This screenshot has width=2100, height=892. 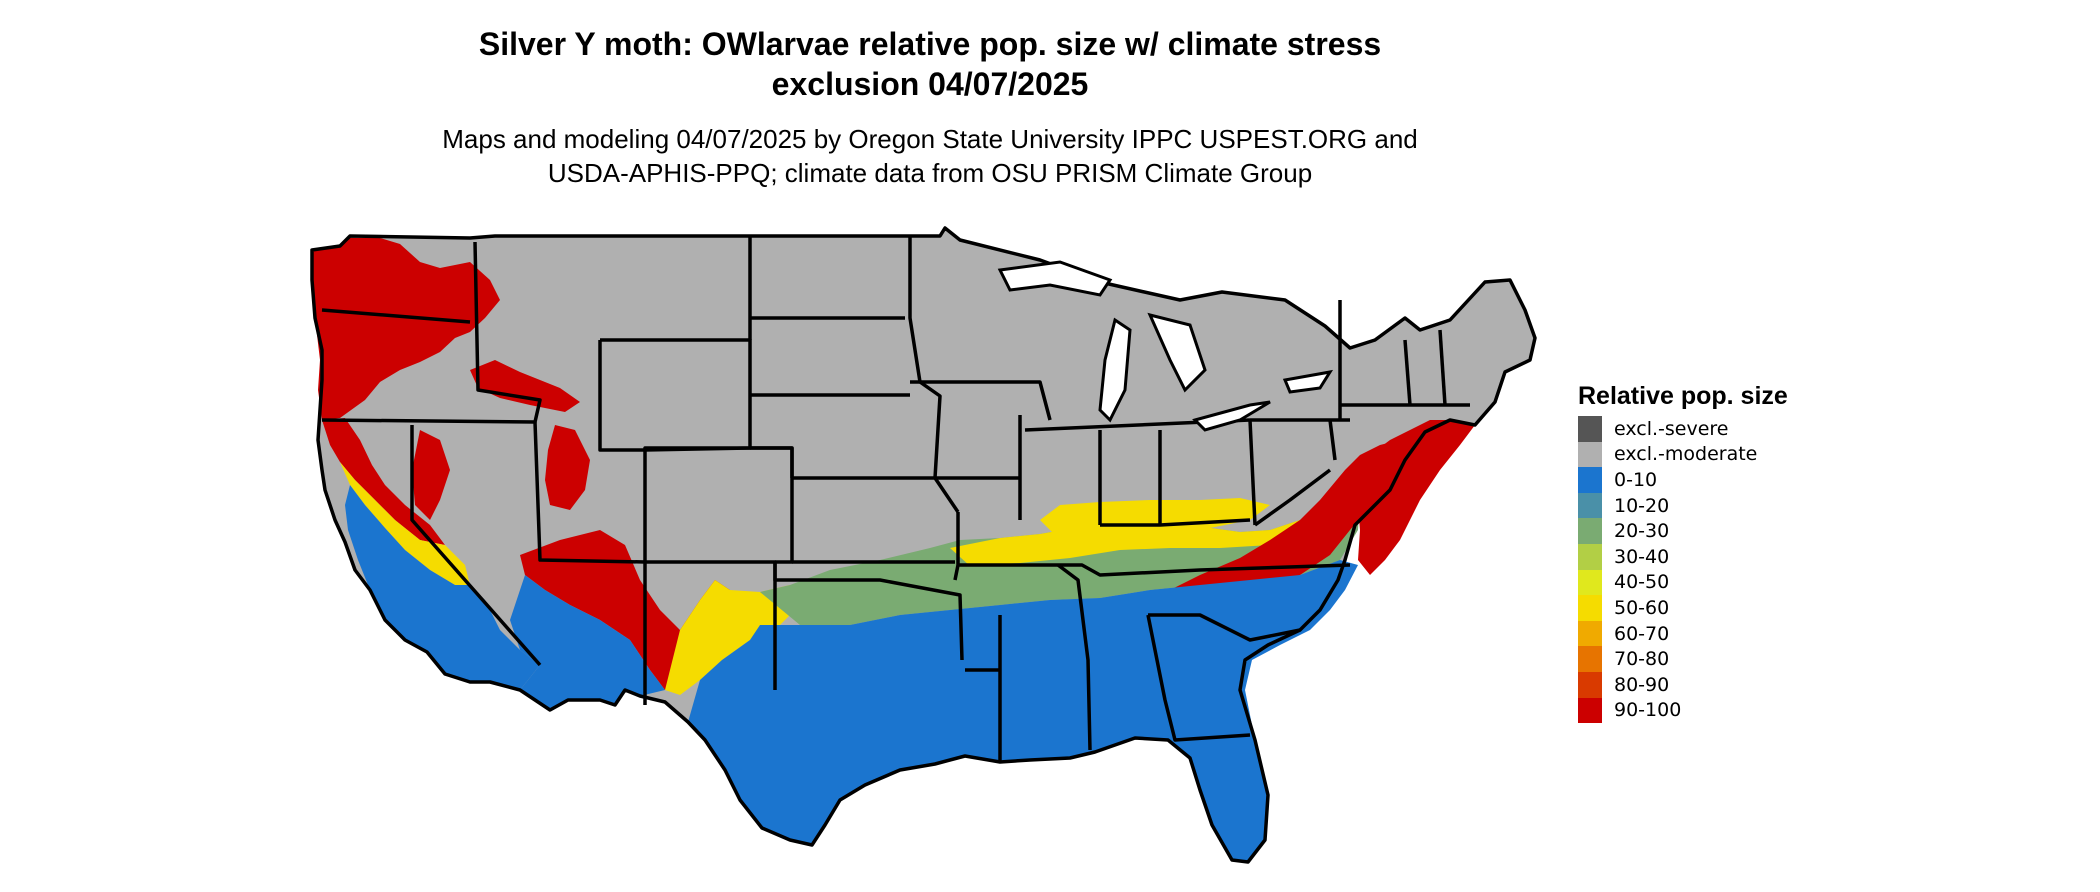 I want to click on legend-item: 90-100, so click(x=1683, y=710).